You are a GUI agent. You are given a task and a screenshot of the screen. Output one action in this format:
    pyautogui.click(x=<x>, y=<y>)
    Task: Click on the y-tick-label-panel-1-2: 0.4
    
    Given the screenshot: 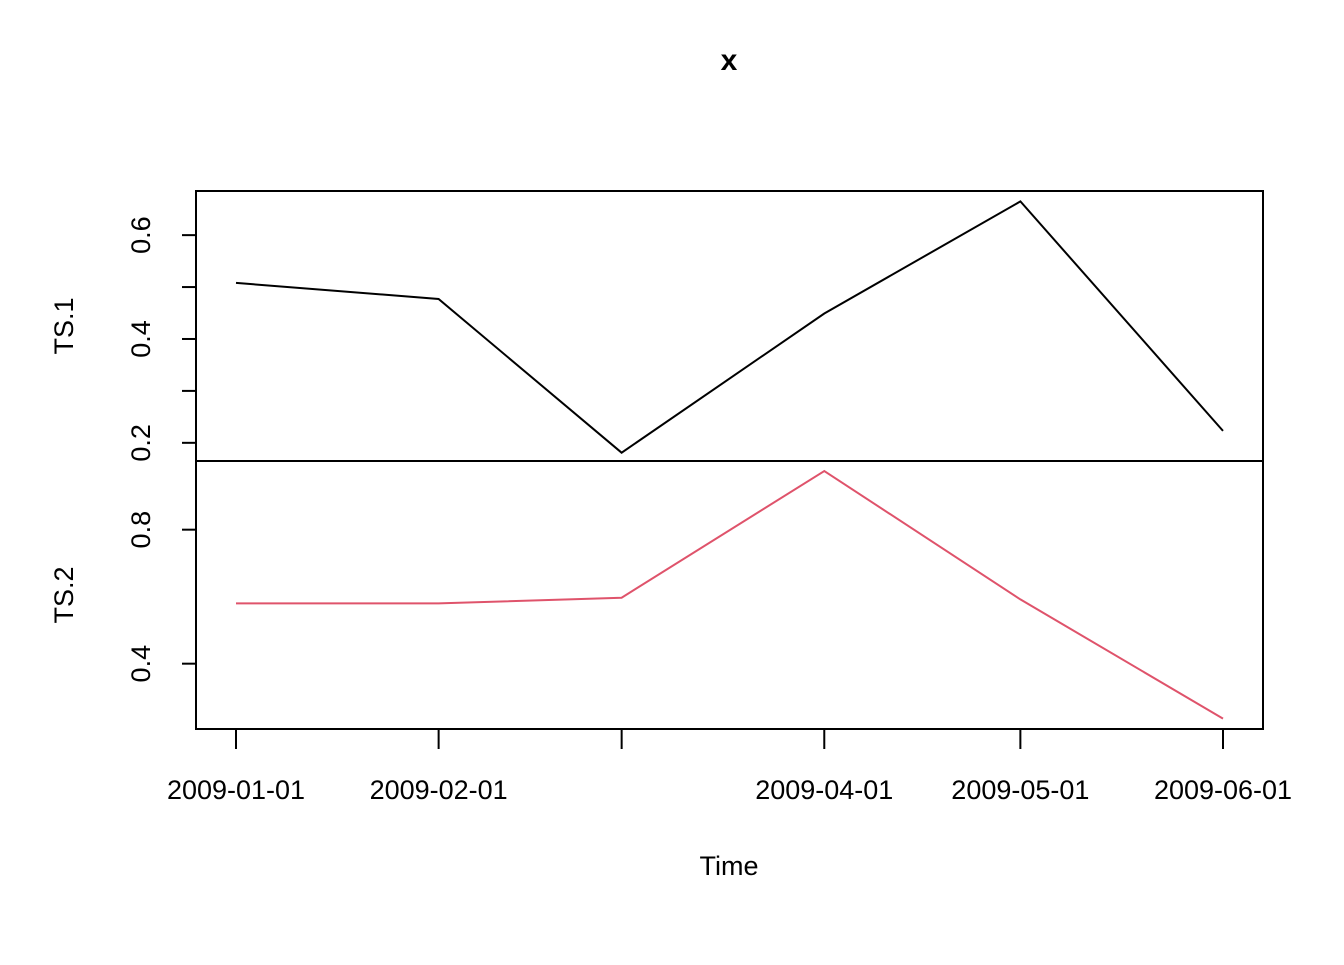 What is the action you would take?
    pyautogui.click(x=141, y=339)
    